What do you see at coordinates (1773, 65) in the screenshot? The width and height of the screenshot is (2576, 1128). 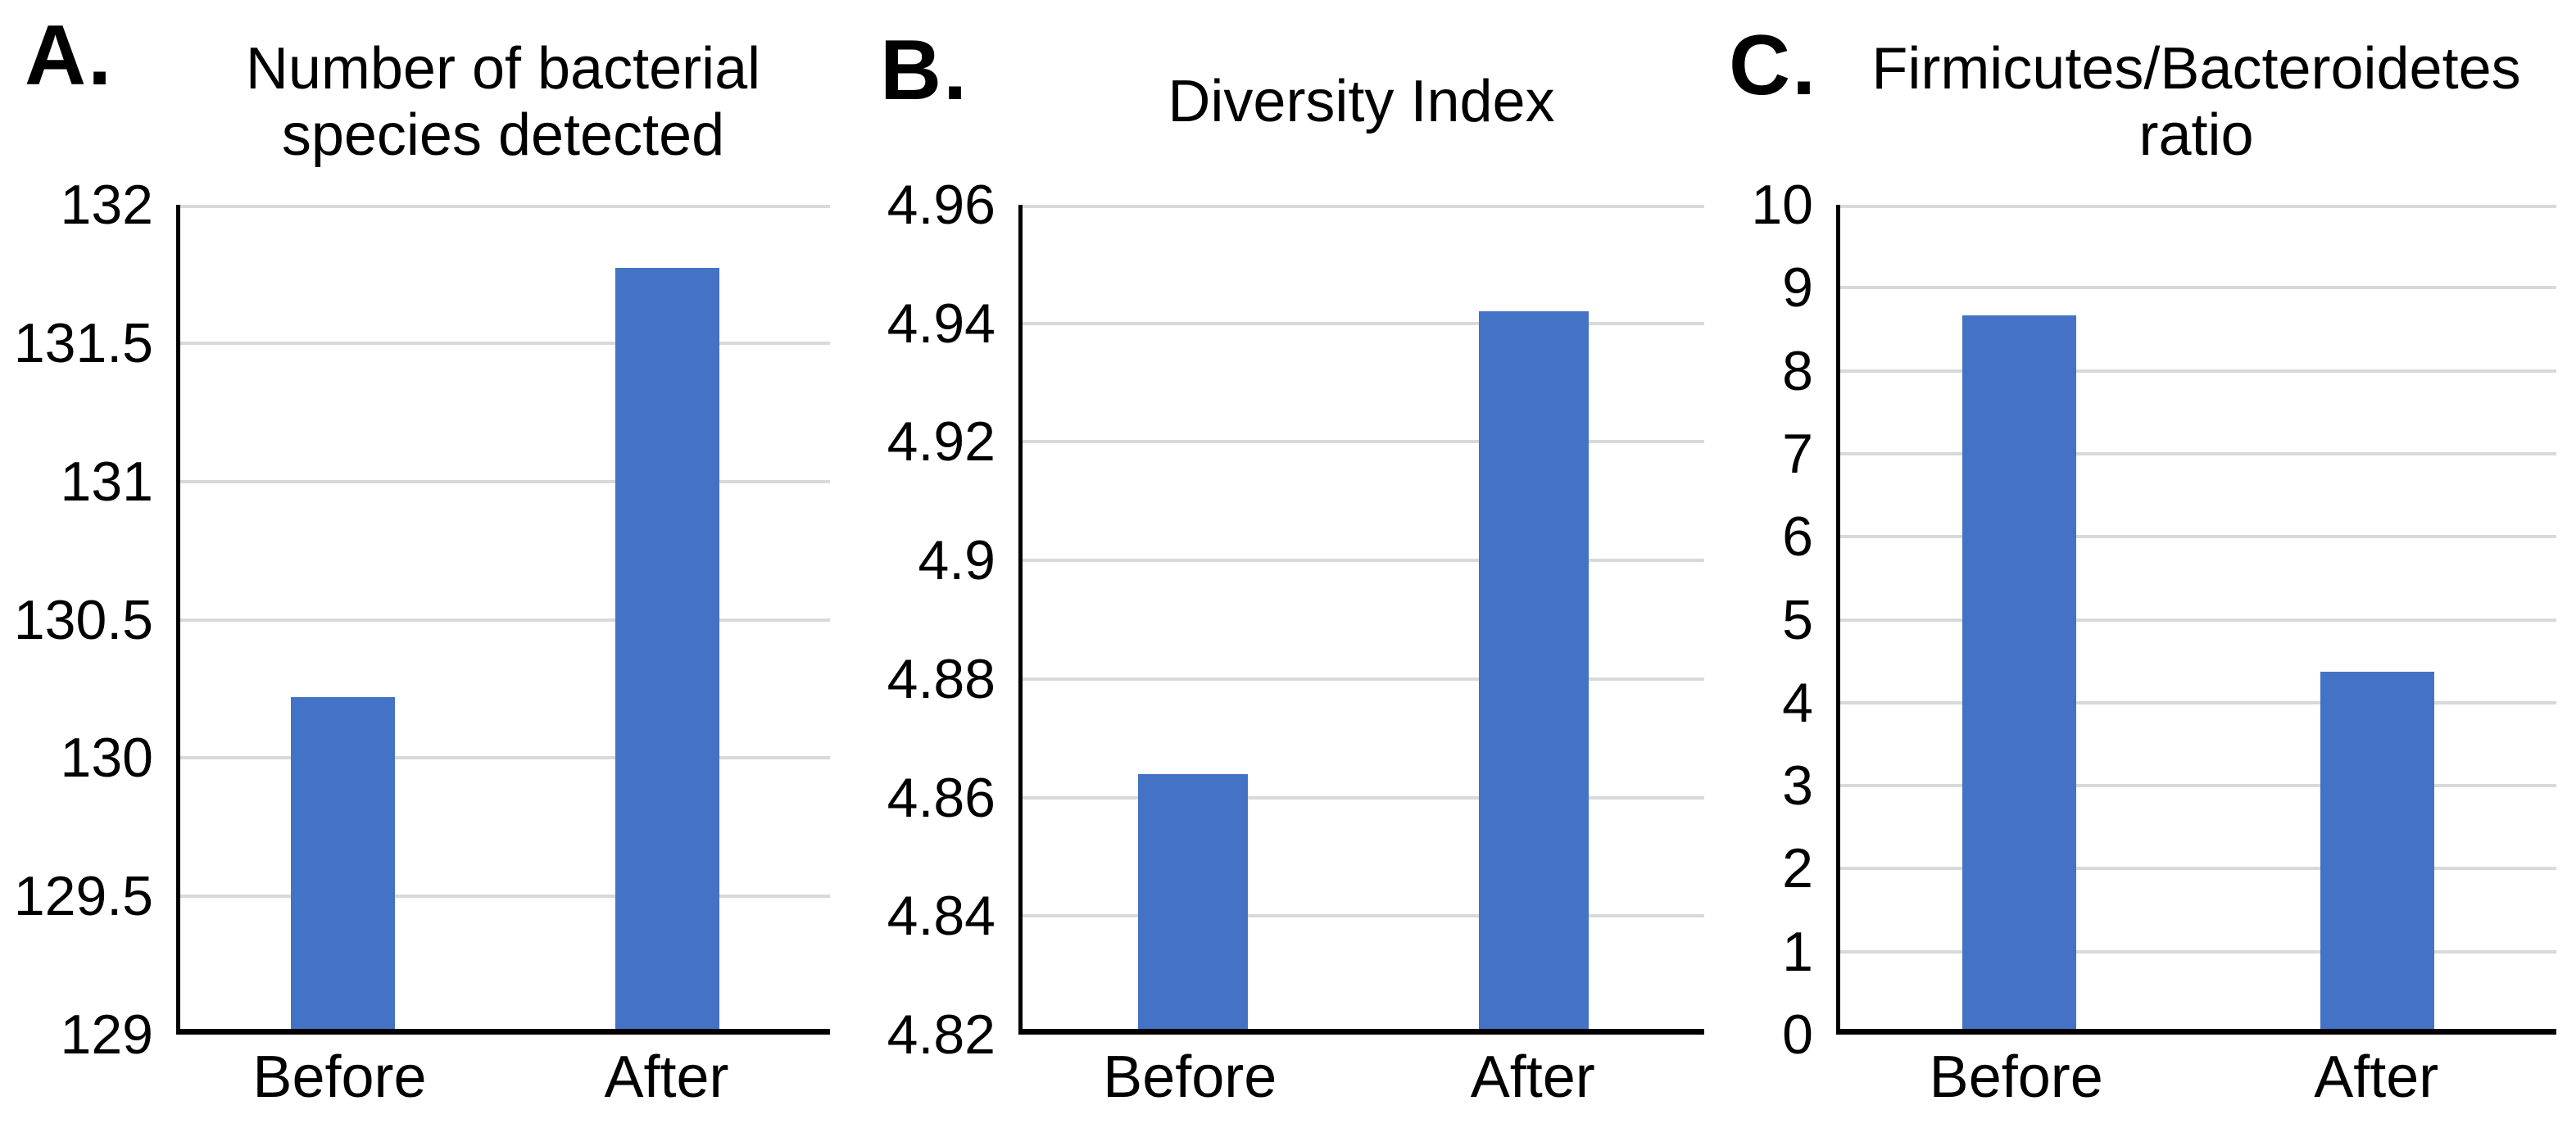 I see `panel-label-c: C.` at bounding box center [1773, 65].